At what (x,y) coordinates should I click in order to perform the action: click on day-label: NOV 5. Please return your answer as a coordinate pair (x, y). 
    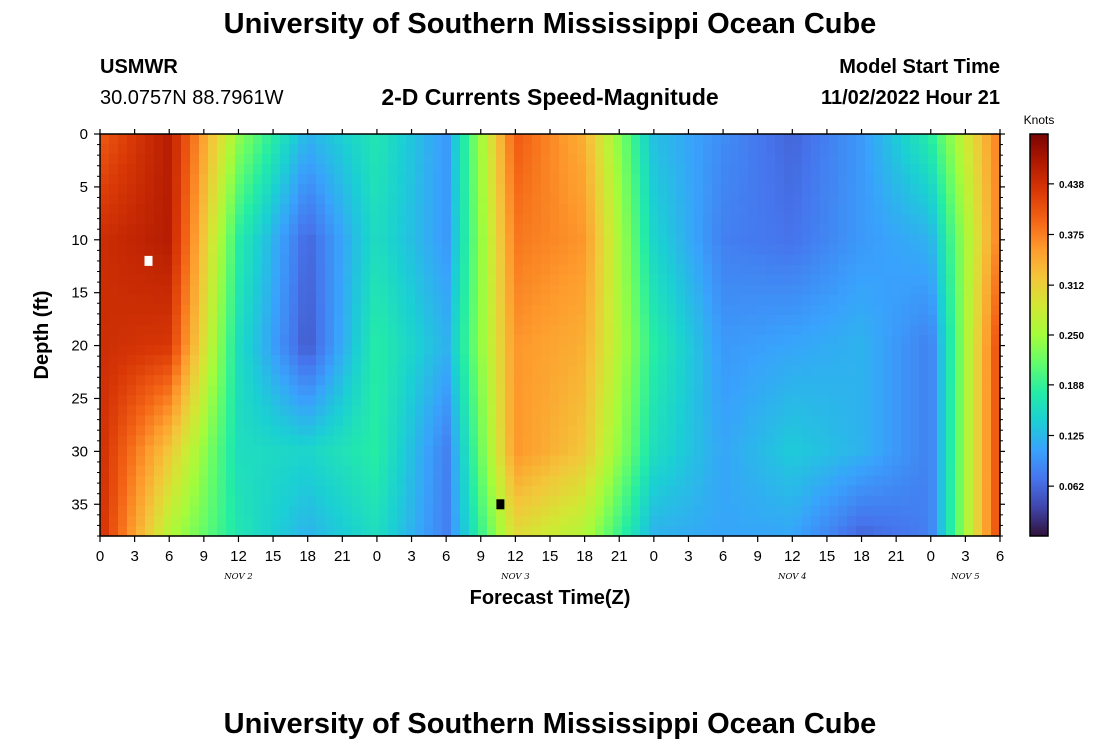
    Looking at the image, I should click on (965, 577).